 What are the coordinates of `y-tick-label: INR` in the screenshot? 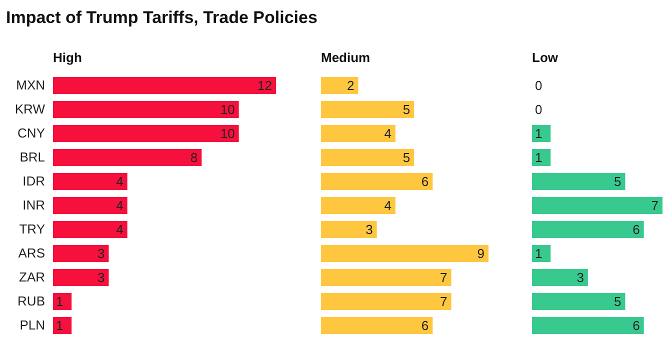 It's located at (33, 205).